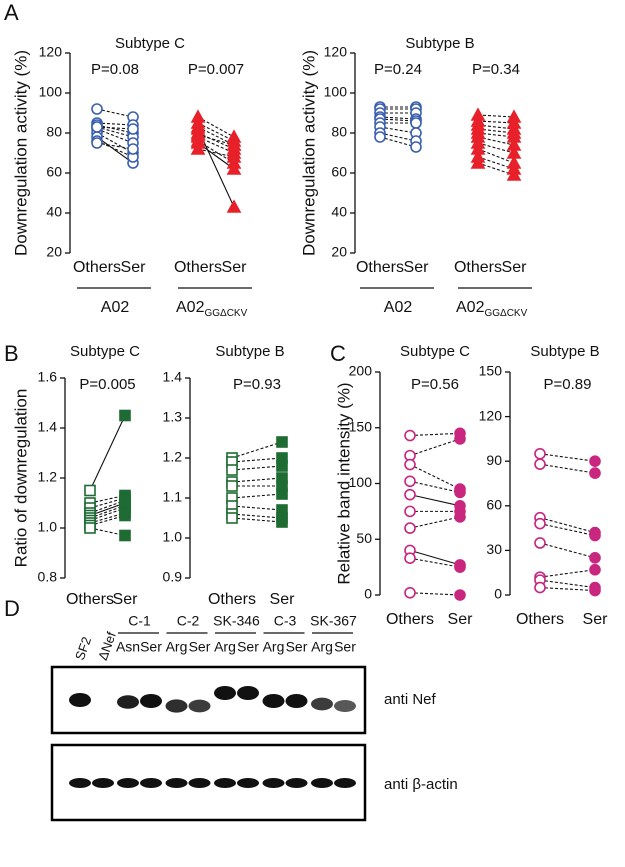 This screenshot has width=625, height=867. Describe the element at coordinates (48, 427) in the screenshot. I see `y-tick-label: 1.4` at that location.